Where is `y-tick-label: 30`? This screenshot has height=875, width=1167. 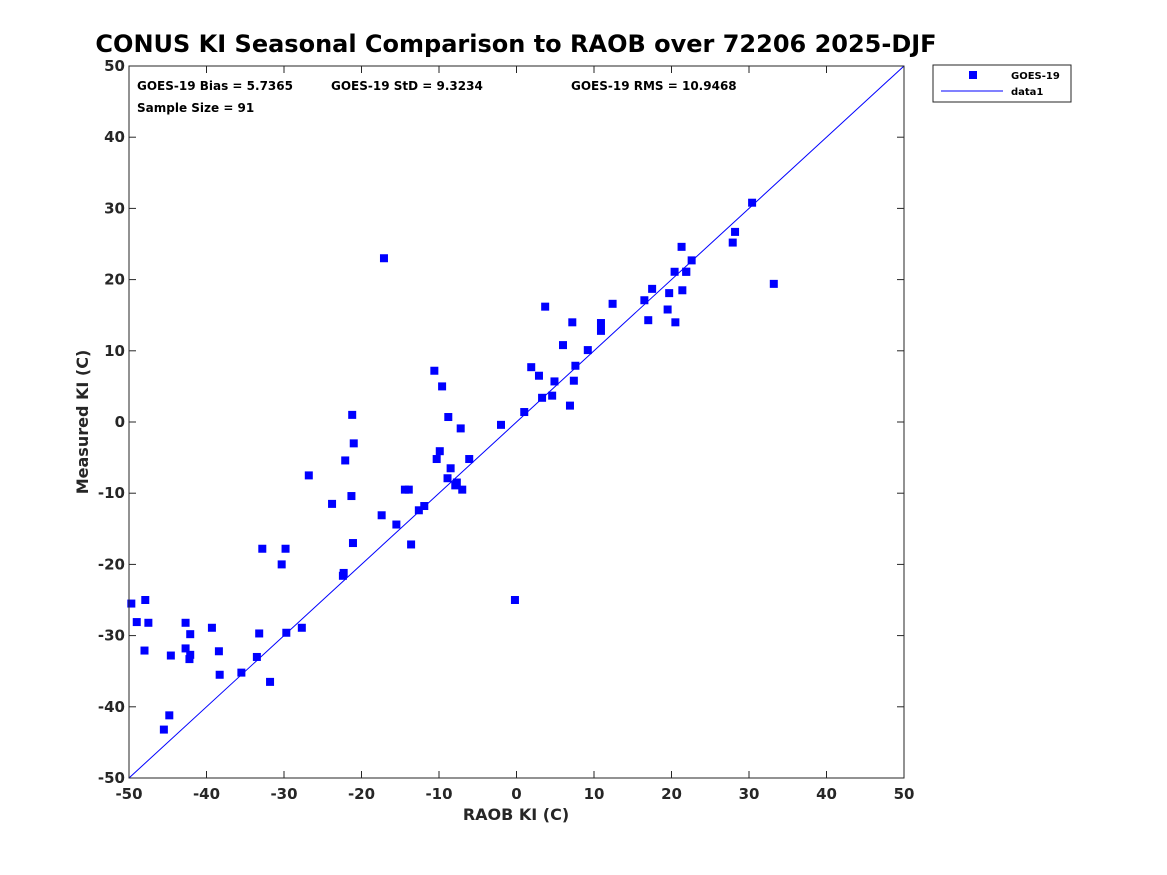 y-tick-label: 30 is located at coordinates (114, 208).